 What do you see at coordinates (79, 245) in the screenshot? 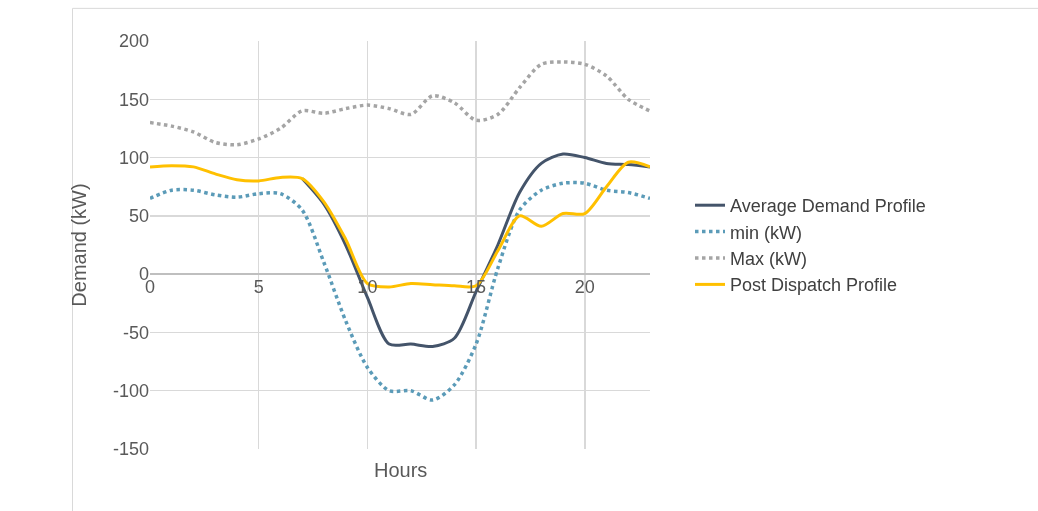
I see `y-axis-title: Demand (kW)` at bounding box center [79, 245].